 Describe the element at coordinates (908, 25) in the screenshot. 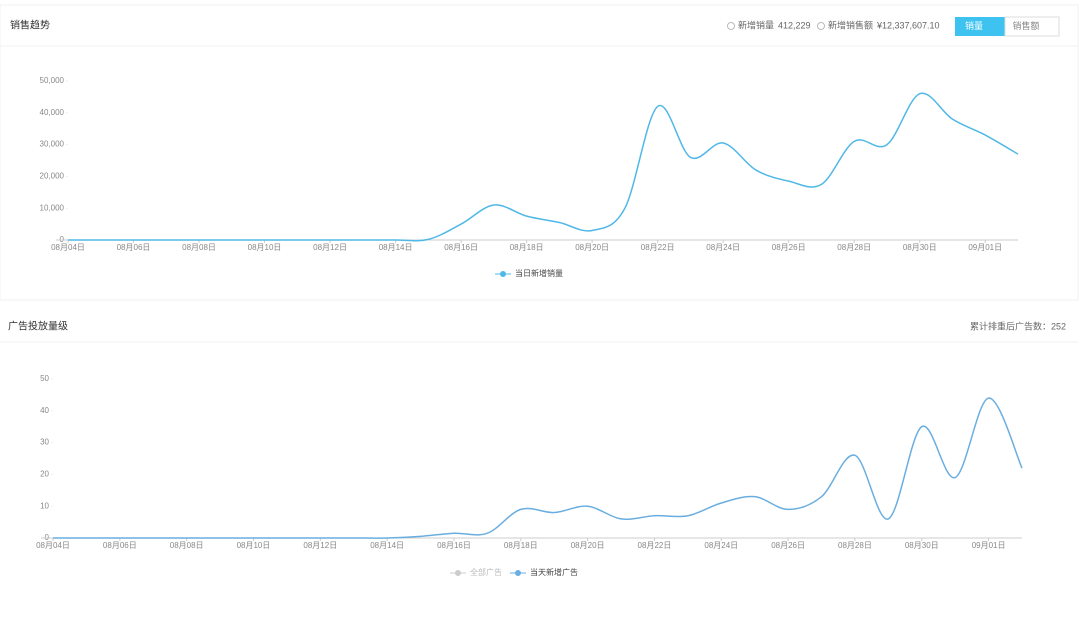

I see `stat-value: ¥12,337,607.10` at that location.